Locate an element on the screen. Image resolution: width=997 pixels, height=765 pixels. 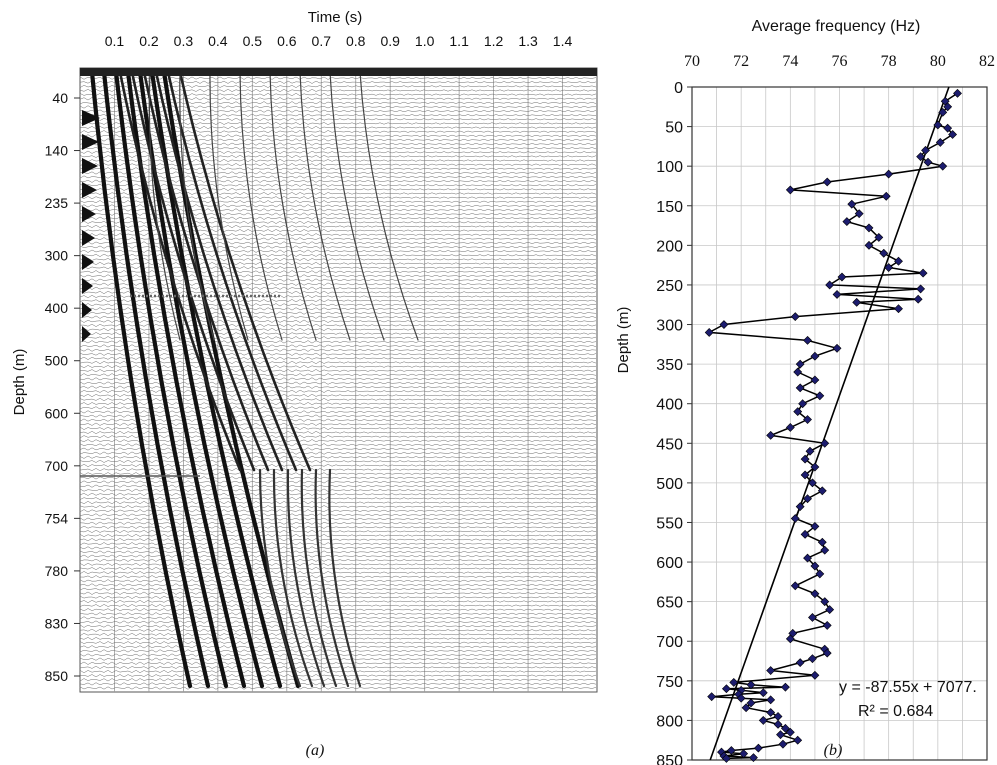
depth-tick-label: 500 is located at coordinates (57, 361).